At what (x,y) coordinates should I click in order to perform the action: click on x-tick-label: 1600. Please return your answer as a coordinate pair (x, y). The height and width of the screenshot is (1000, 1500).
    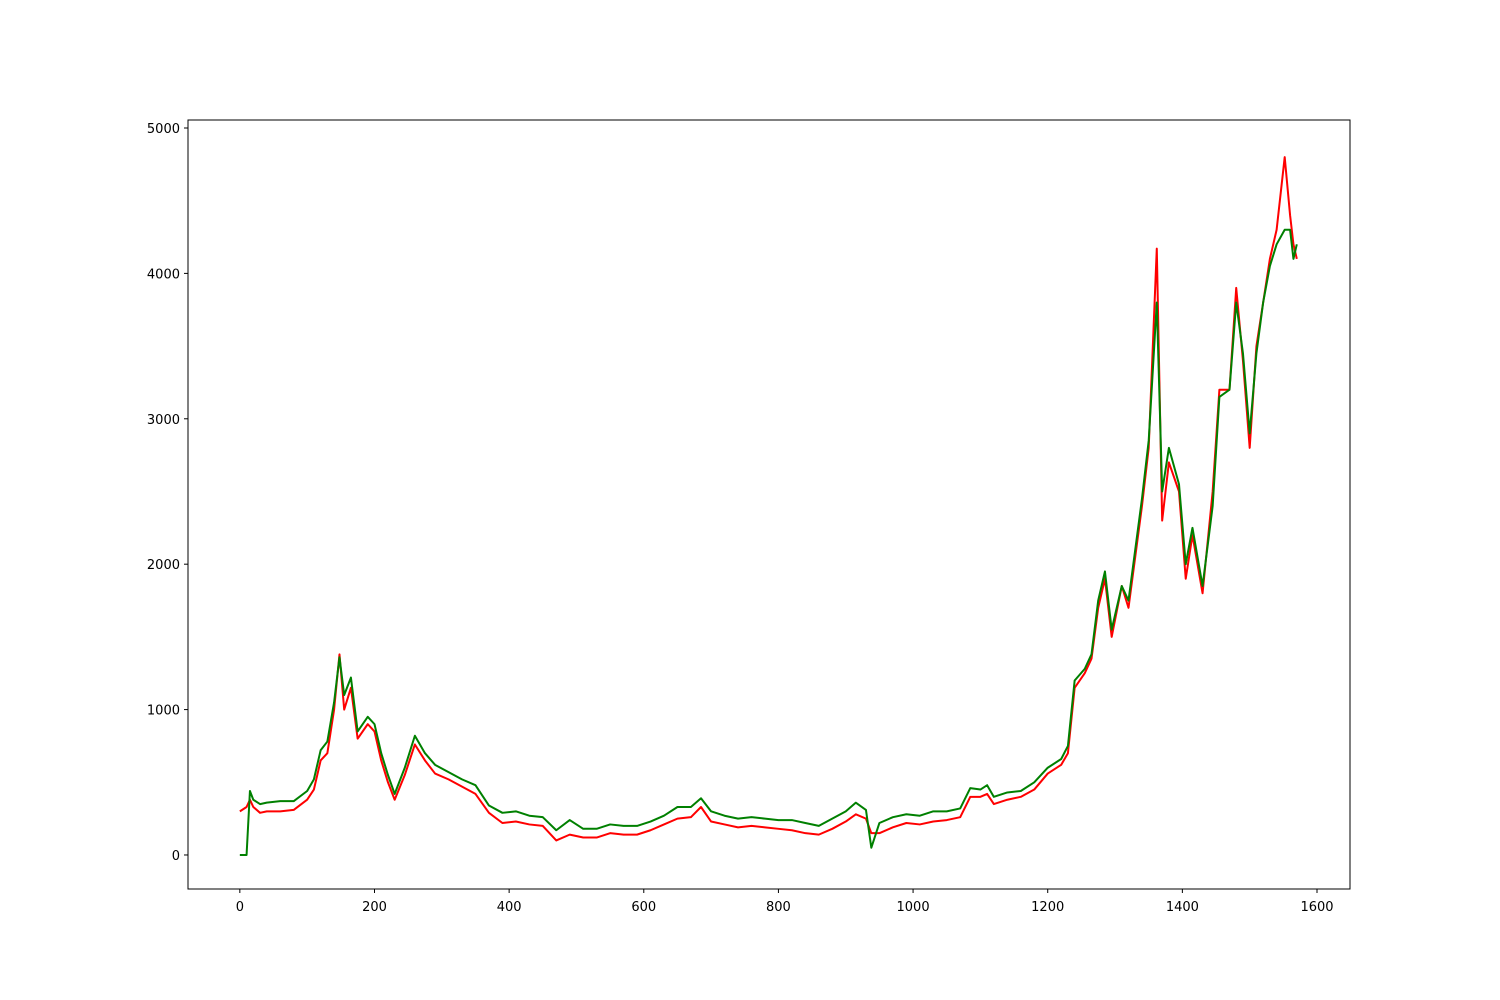
    Looking at the image, I should click on (1316, 907).